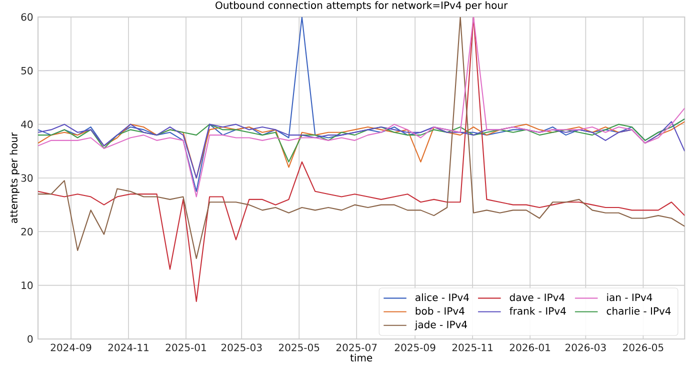 The image size is (690, 374). I want to click on legend-label: jade - IPv4, so click(440, 325).